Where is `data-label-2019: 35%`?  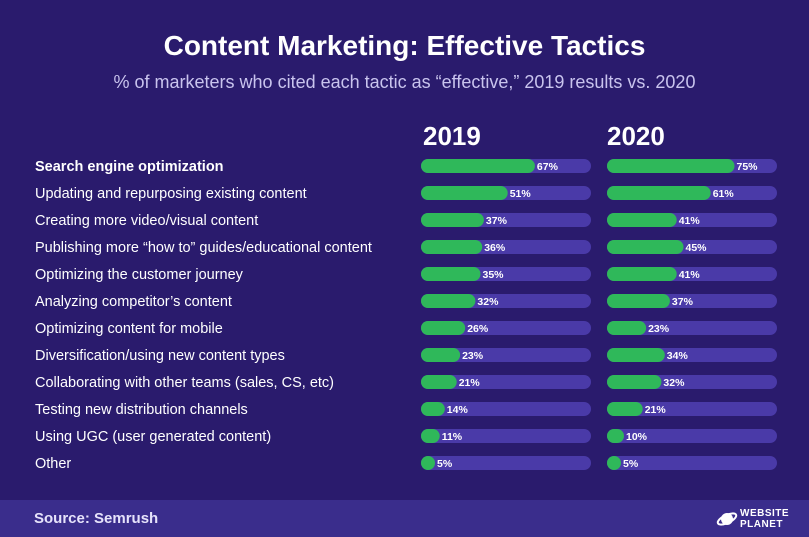 data-label-2019: 35% is located at coordinates (494, 275).